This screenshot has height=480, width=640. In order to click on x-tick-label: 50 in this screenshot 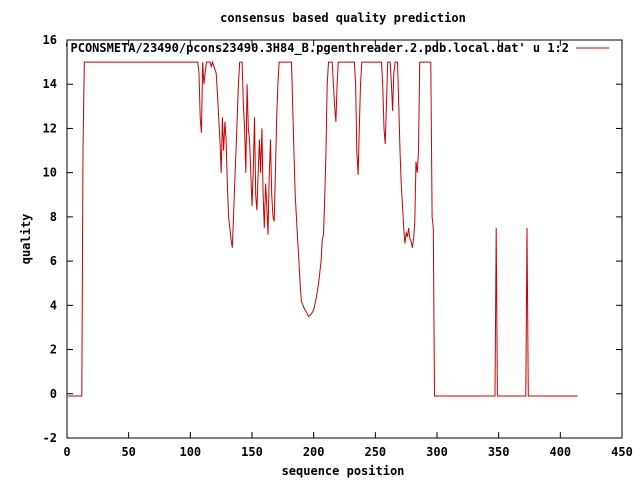, I will do `click(128, 452)`.